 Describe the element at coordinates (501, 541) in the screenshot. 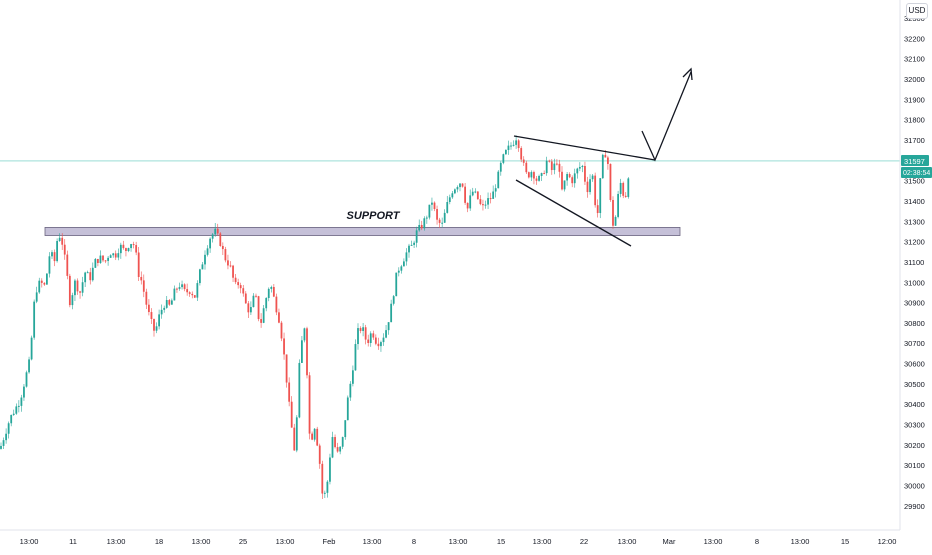

I see `x-tick-label: 15` at that location.